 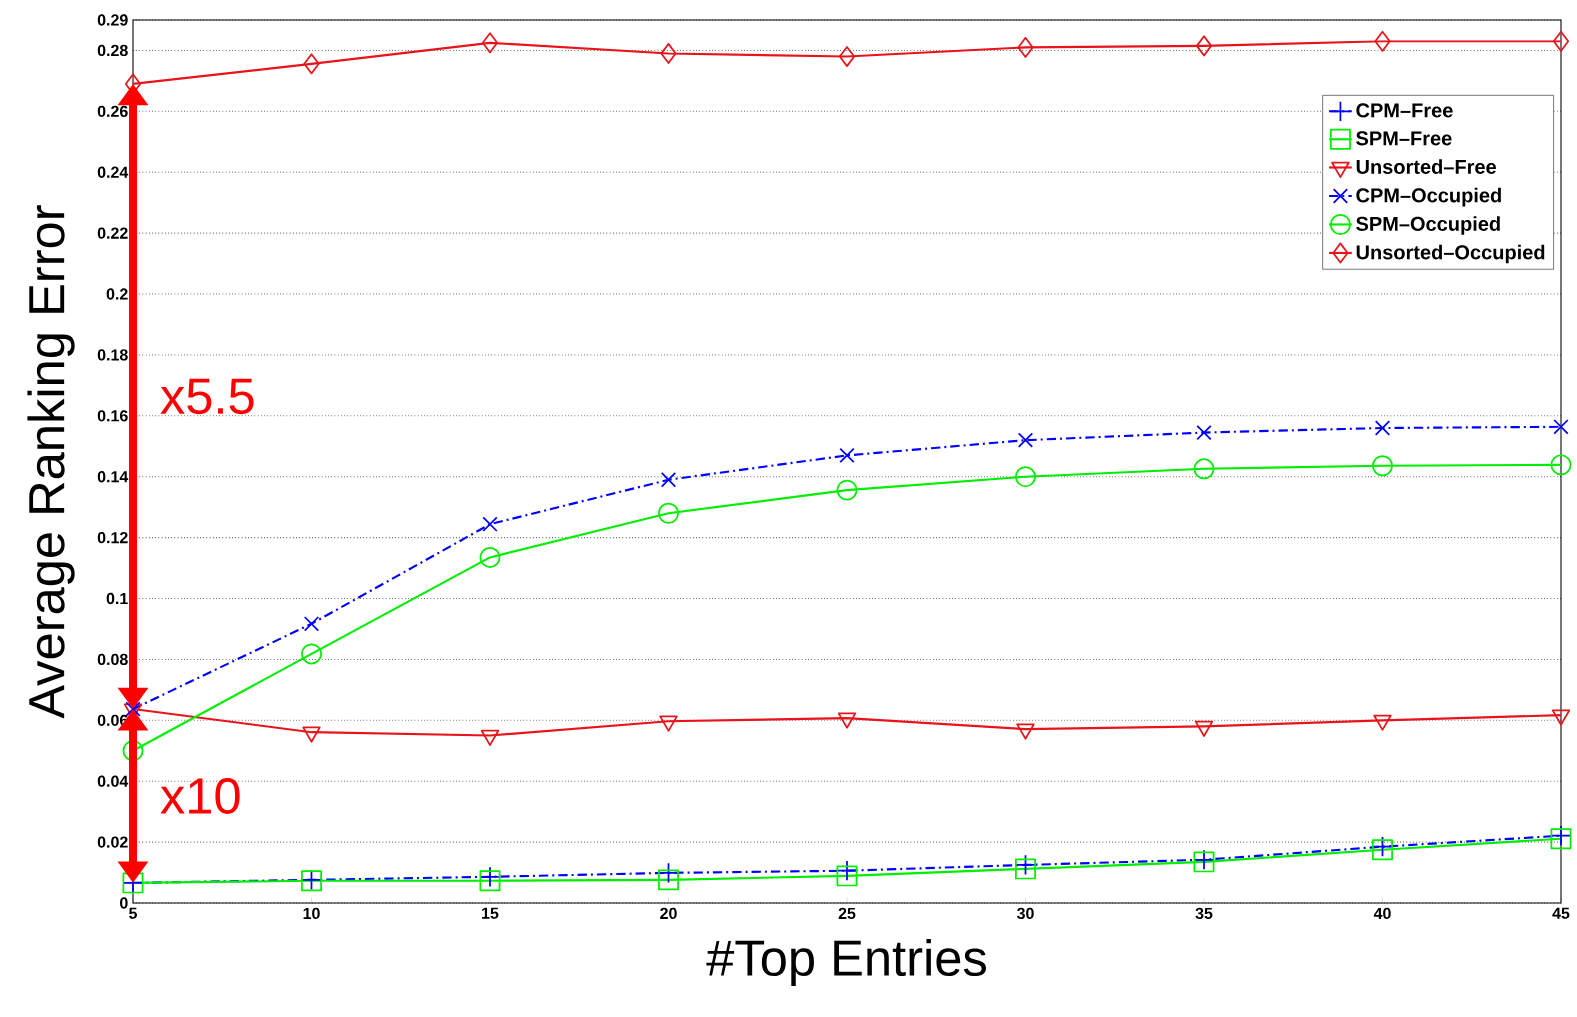 What do you see at coordinates (1428, 225) in the screenshot?
I see `legend-label: SPM–Occupied` at bounding box center [1428, 225].